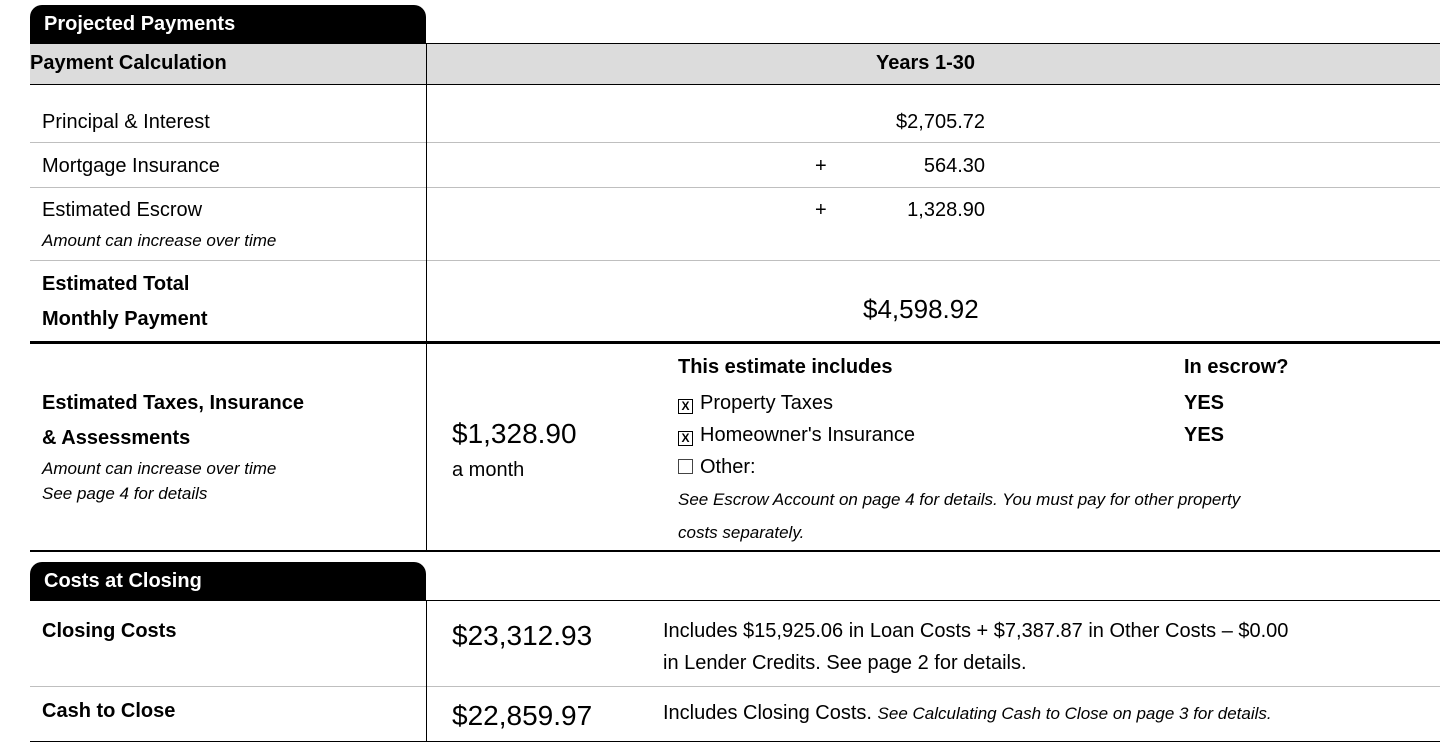  Describe the element at coordinates (116, 438) in the screenshot. I see `taxes-label-line2: & Assessments` at that location.